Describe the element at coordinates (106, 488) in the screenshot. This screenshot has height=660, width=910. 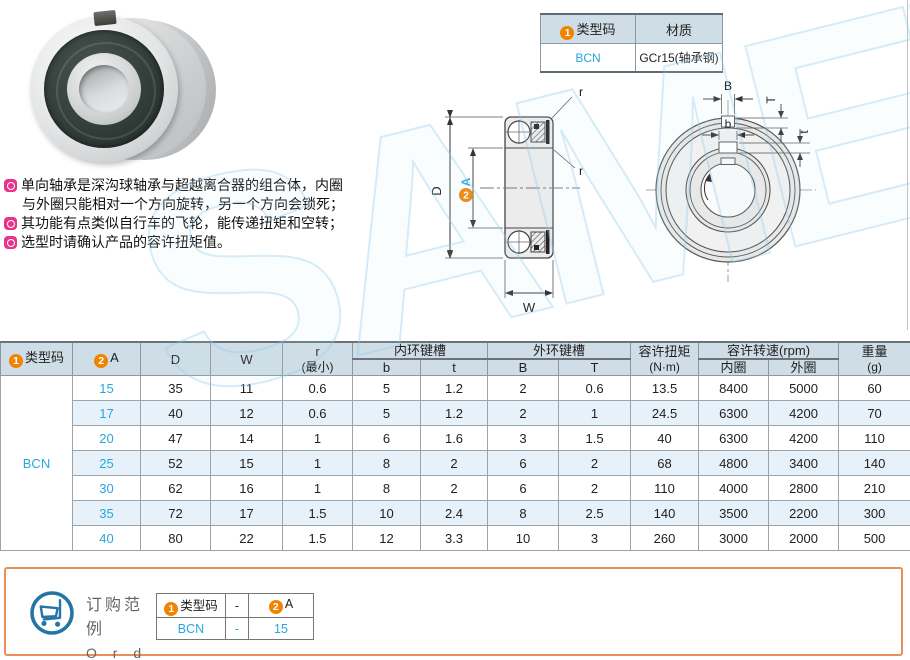
I see `a-value-cell: 30` at that location.